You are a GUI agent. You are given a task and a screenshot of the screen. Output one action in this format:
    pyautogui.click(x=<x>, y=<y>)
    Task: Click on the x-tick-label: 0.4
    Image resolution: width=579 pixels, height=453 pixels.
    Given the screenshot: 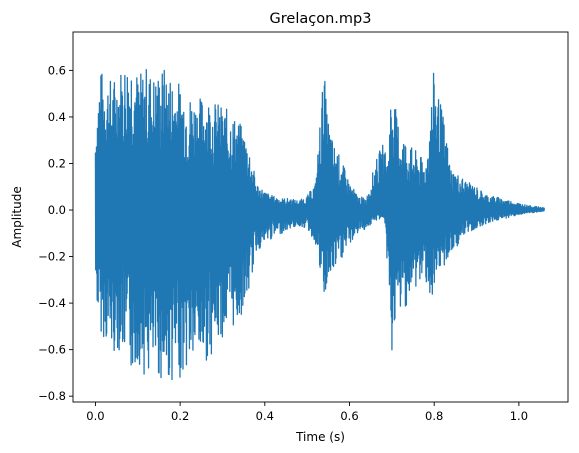 What is the action you would take?
    pyautogui.click(x=265, y=416)
    